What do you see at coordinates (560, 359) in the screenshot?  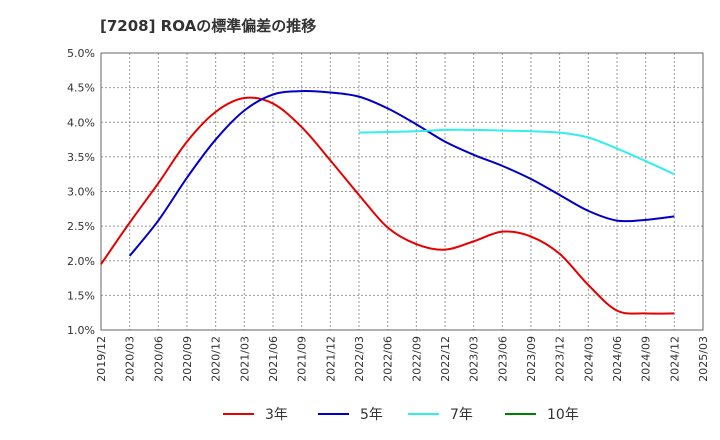 I see `x-tick-label: 2023/12` at bounding box center [560, 359].